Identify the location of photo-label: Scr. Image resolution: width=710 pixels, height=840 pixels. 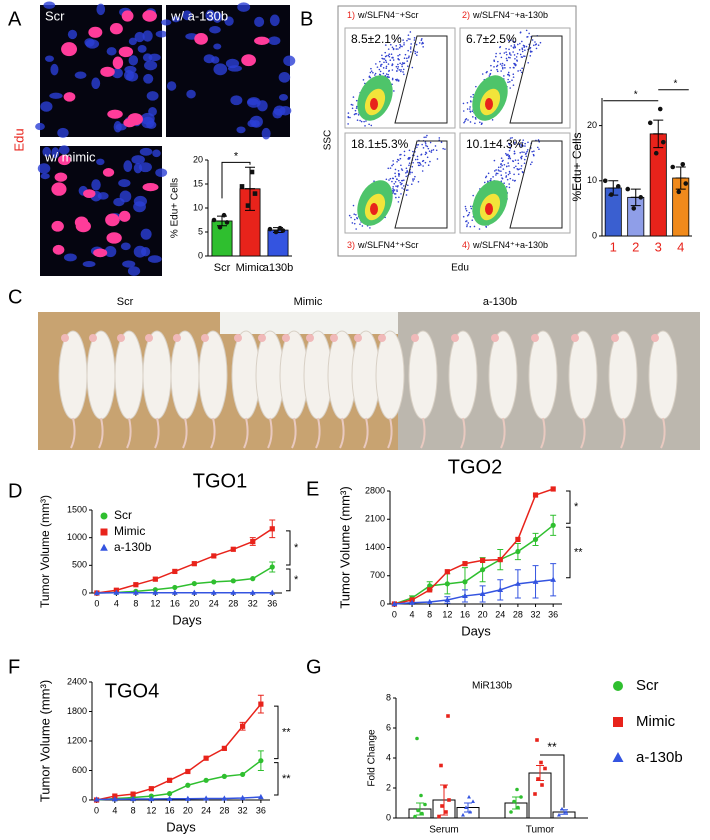
(125, 302).